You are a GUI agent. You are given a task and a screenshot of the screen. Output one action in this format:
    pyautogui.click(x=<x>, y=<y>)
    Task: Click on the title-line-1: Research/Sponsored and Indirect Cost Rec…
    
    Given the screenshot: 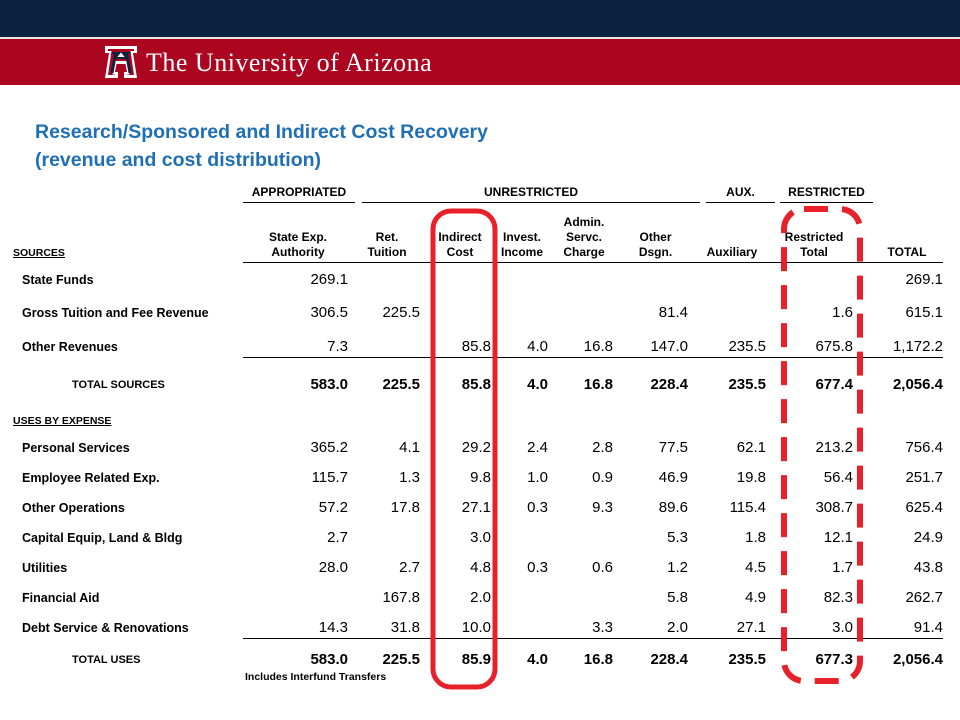 What is the action you would take?
    pyautogui.click(x=261, y=132)
    